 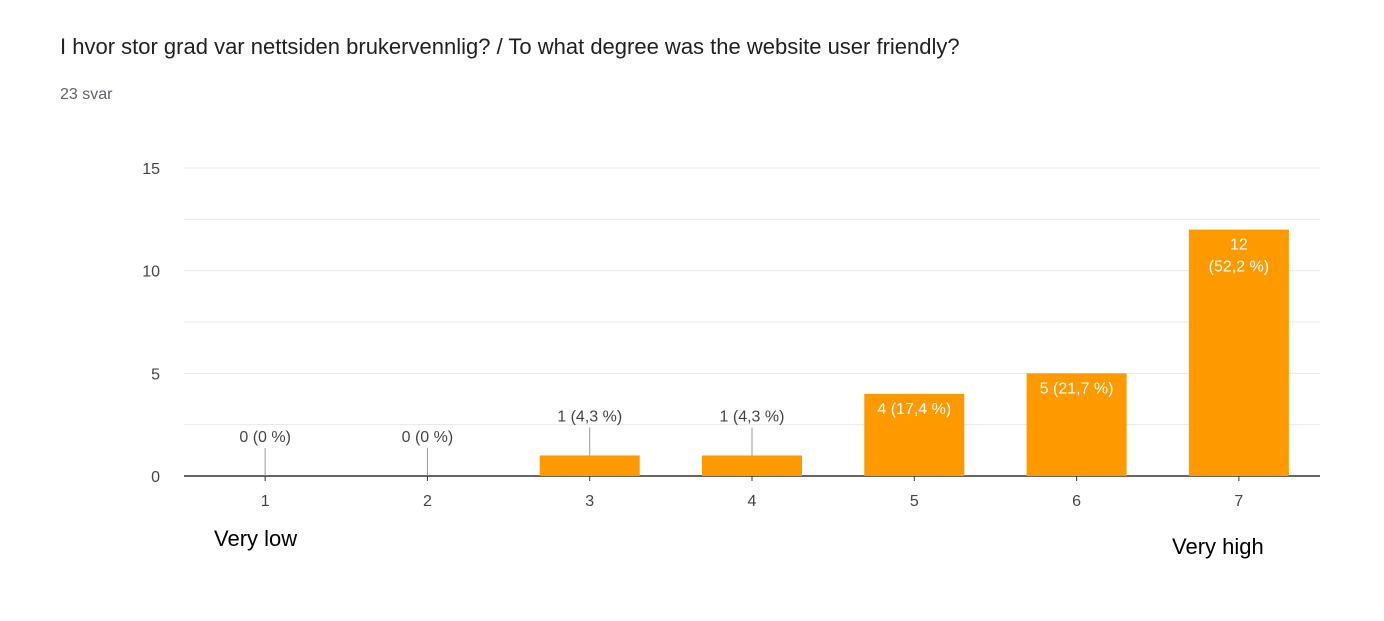 What do you see at coordinates (155, 477) in the screenshot?
I see `y-tick-label: 0` at bounding box center [155, 477].